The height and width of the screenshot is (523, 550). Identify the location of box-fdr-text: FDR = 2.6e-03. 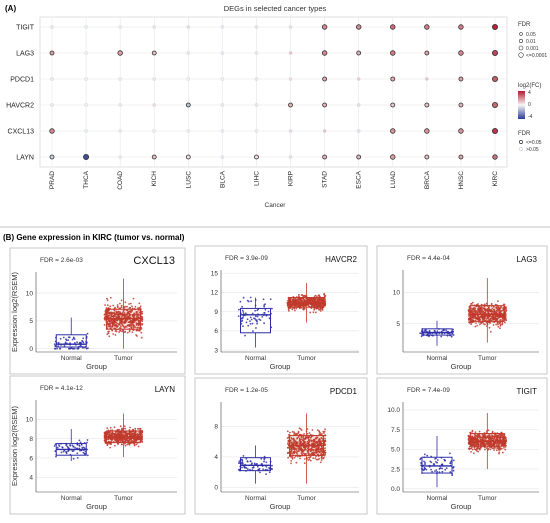
(61, 260).